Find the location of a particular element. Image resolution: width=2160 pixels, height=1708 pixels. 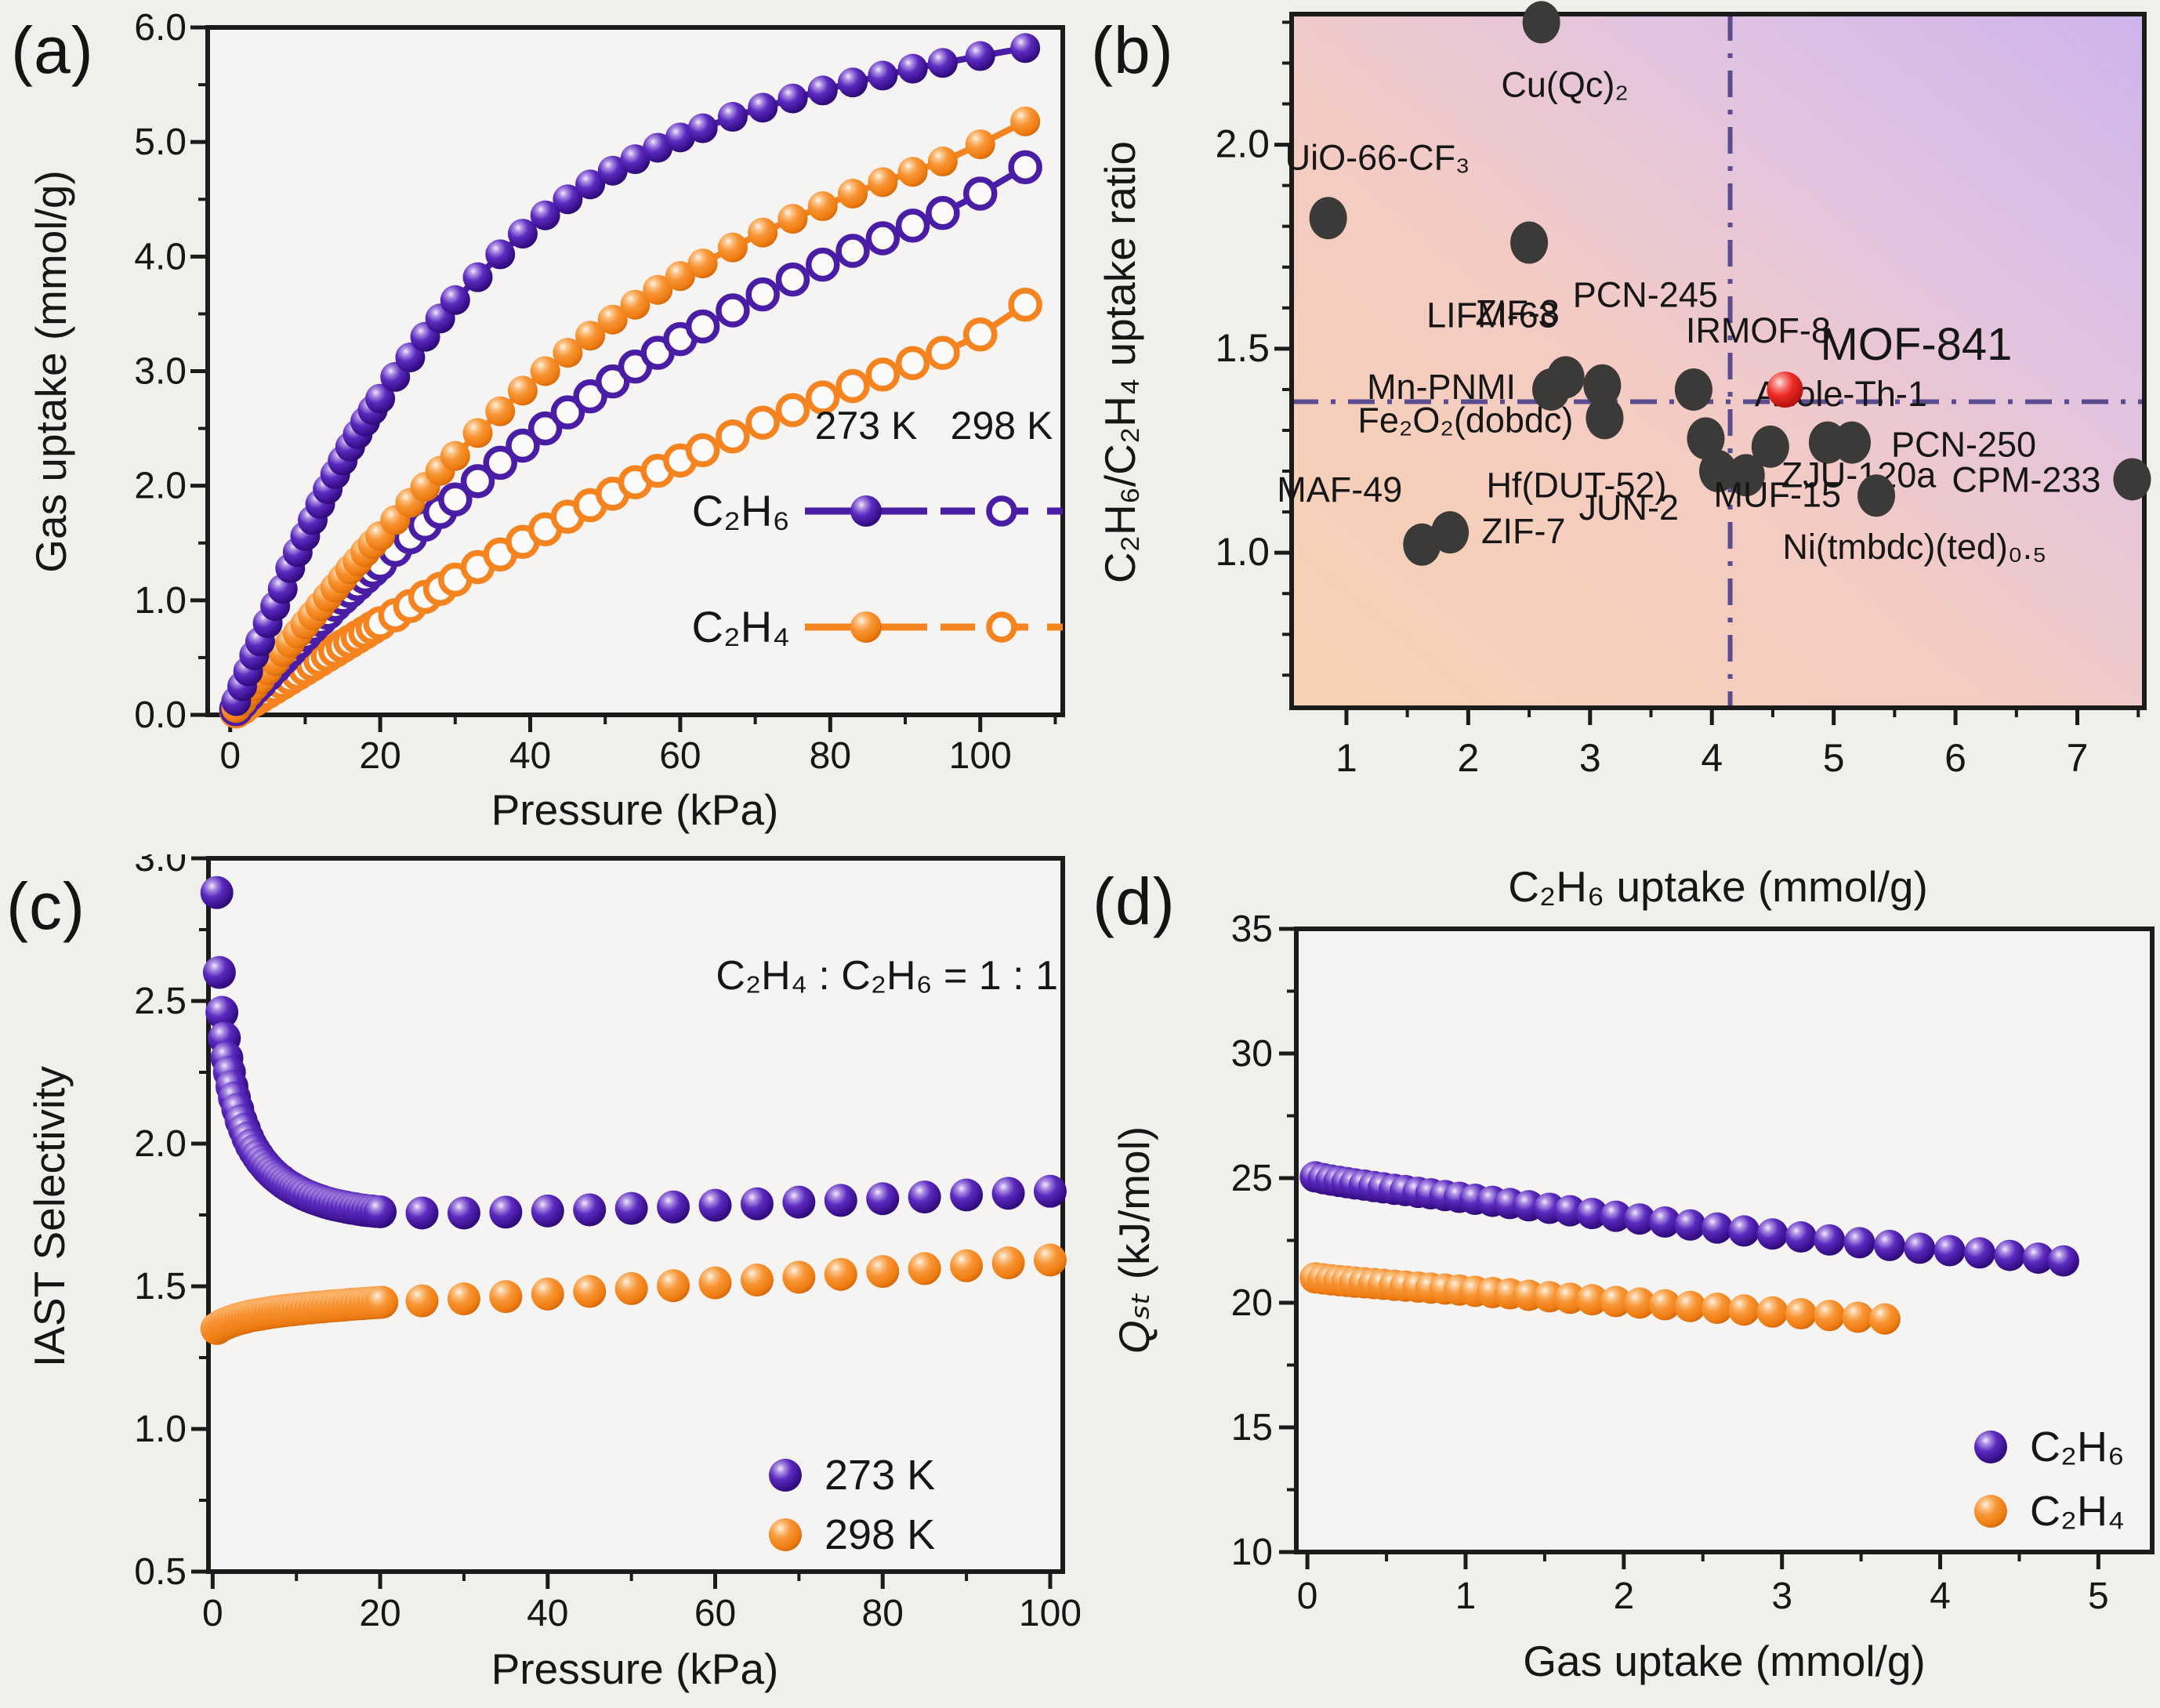

svg-text: 15 is located at coordinates (1252, 1428).